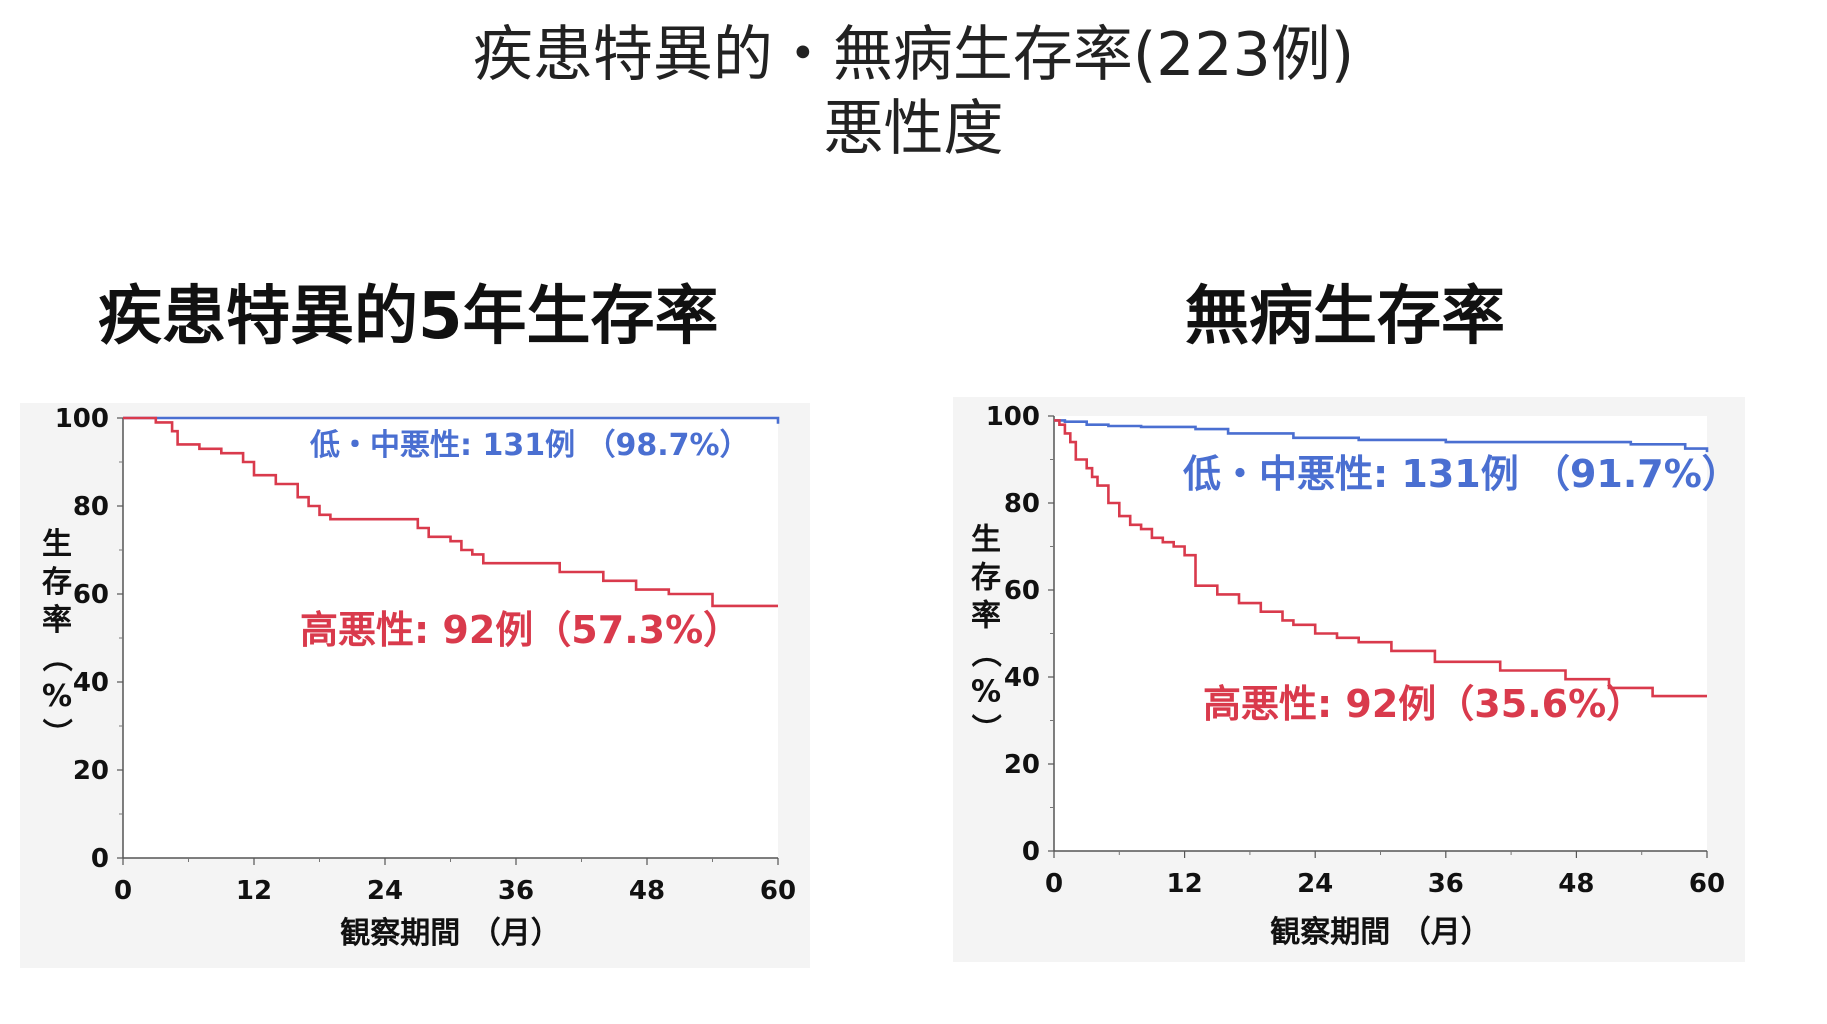 This screenshot has height=1024, width=1827. What do you see at coordinates (1461, 474) in the screenshot?
I see `series-label-low-intermediate: 低・中悪性: 131例 （91.7%）` at bounding box center [1461, 474].